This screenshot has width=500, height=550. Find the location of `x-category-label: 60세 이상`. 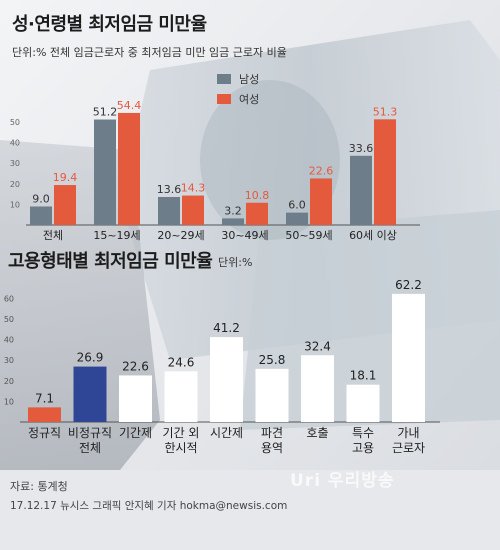

x-category-label: 60세 이상 is located at coordinates (373, 235).